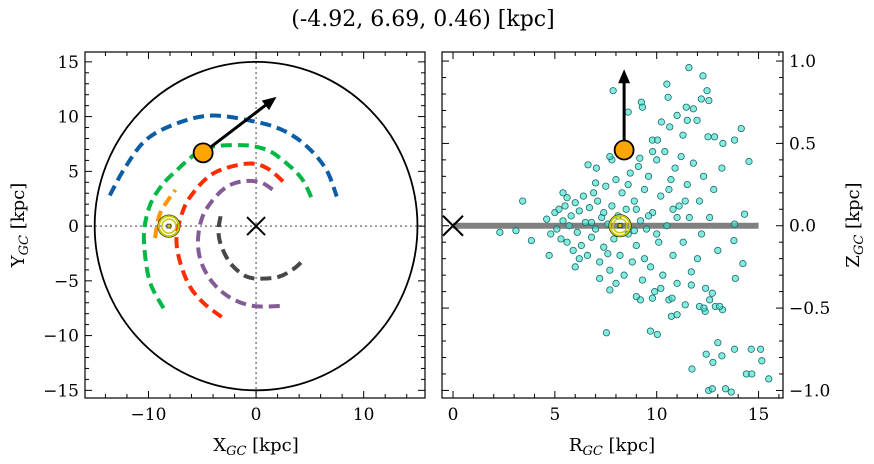 The image size is (874, 464). I want to click on y-tick-label: −1.0, so click(809, 391).